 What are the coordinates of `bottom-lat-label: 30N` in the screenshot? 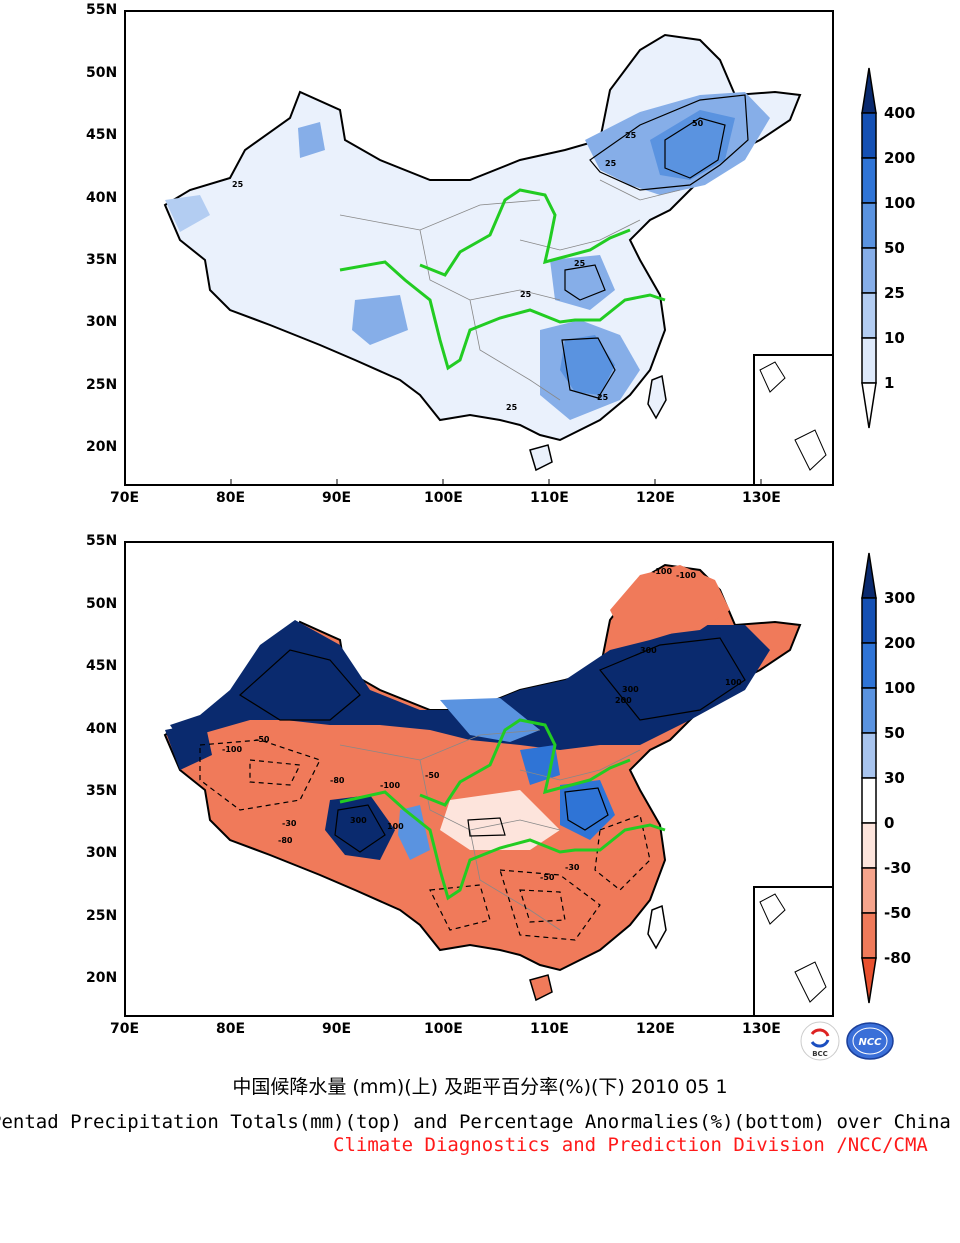 It's located at (102, 853).